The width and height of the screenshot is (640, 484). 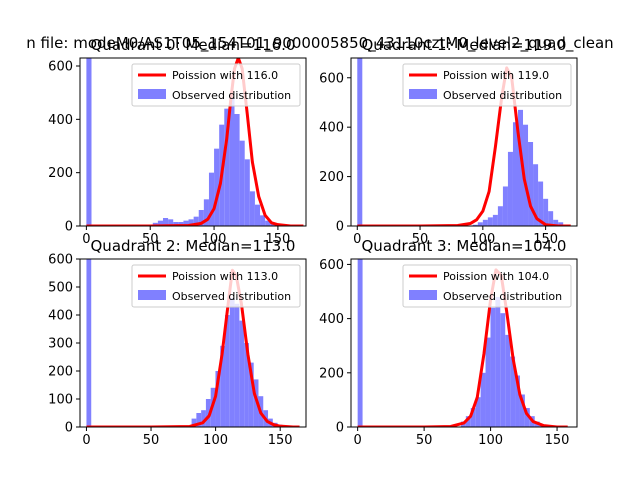 What do you see at coordinates (60, 344) in the screenshot?
I see `y-tick-label: 300` at bounding box center [60, 344].